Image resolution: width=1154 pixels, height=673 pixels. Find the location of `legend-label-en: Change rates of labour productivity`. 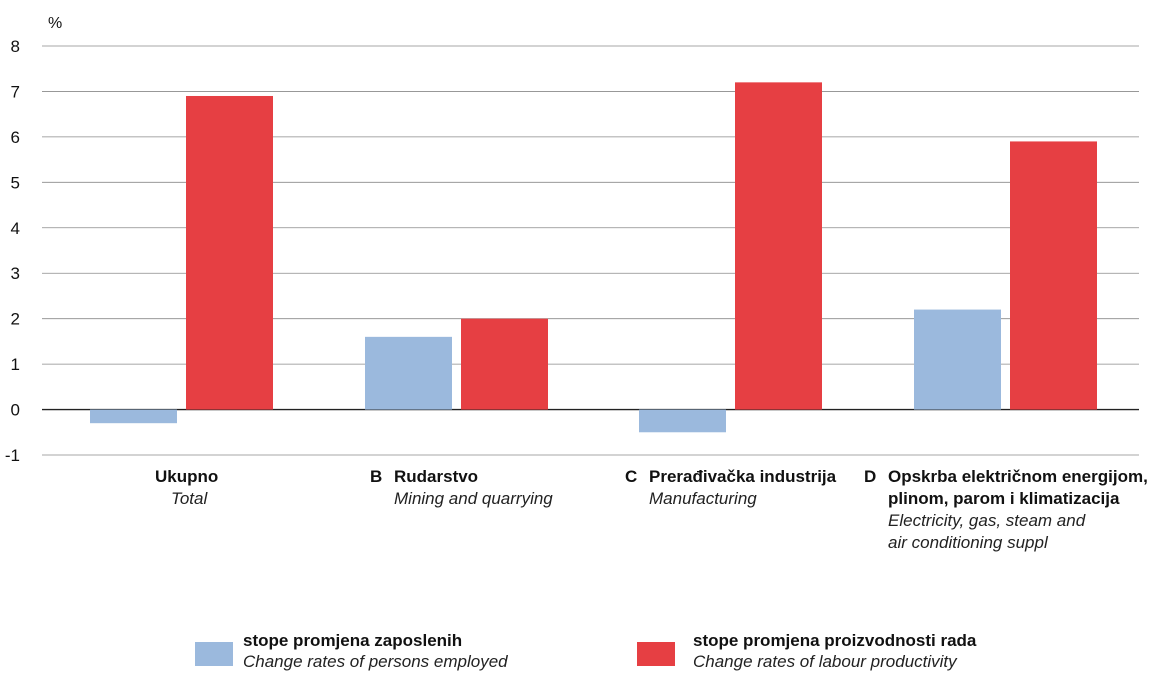

legend-label-en: Change rates of labour productivity is located at coordinates (825, 661).